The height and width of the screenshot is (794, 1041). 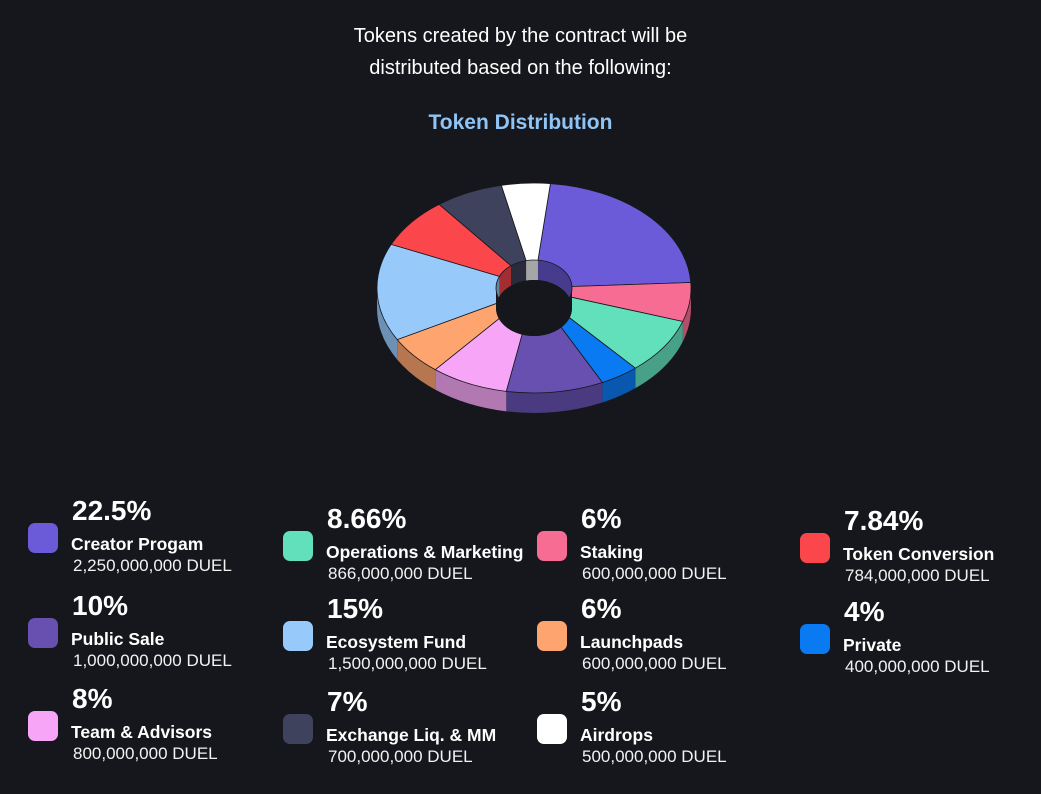 What do you see at coordinates (411, 735) in the screenshot?
I see `legend-label: Exchange Liq. & MM` at bounding box center [411, 735].